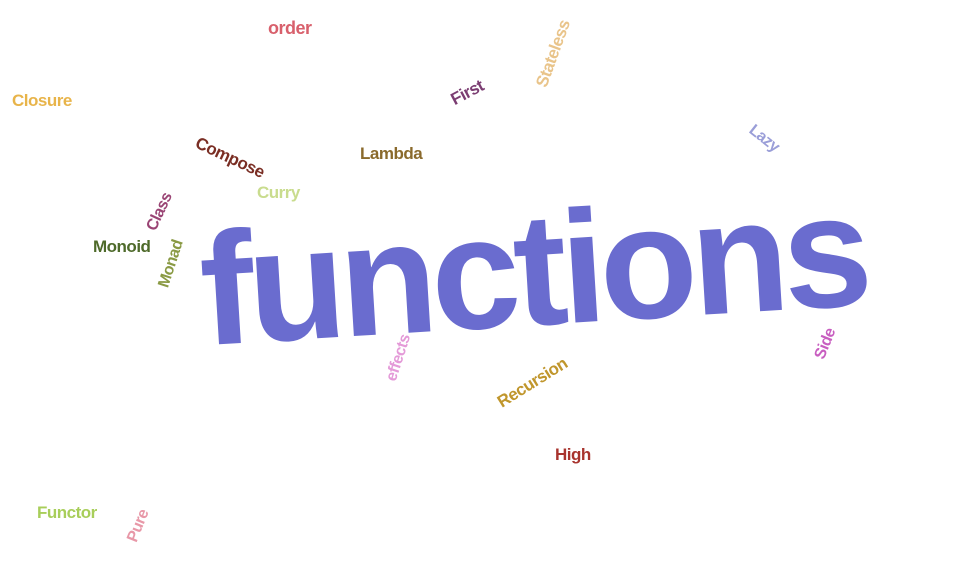 Image resolution: width=954 pixels, height=564 pixels. What do you see at coordinates (764, 138) in the screenshot?
I see `word-lazy: Lazy` at bounding box center [764, 138].